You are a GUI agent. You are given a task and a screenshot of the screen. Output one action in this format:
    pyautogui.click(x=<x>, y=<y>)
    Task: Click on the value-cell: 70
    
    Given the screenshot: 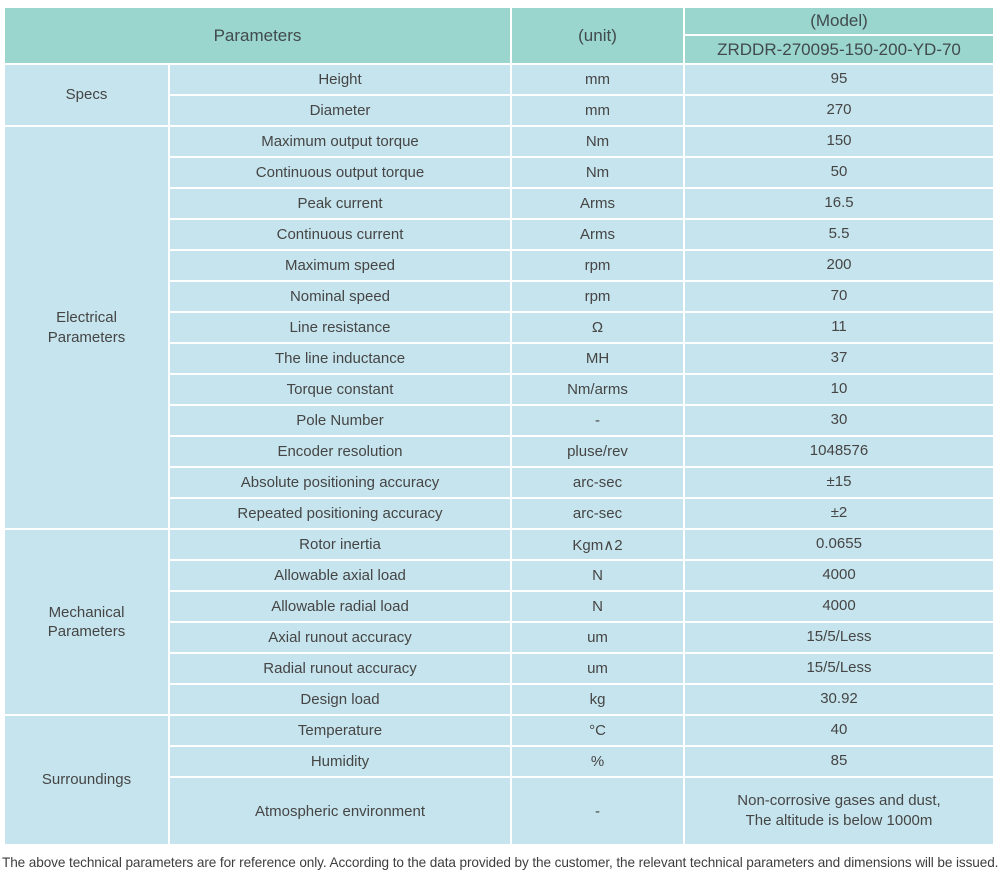 What is the action you would take?
    pyautogui.click(x=839, y=296)
    